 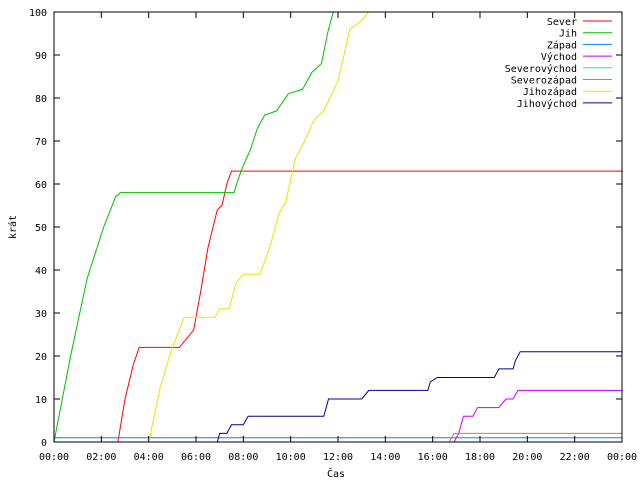 I want to click on legend-label: Západ, so click(x=562, y=45).